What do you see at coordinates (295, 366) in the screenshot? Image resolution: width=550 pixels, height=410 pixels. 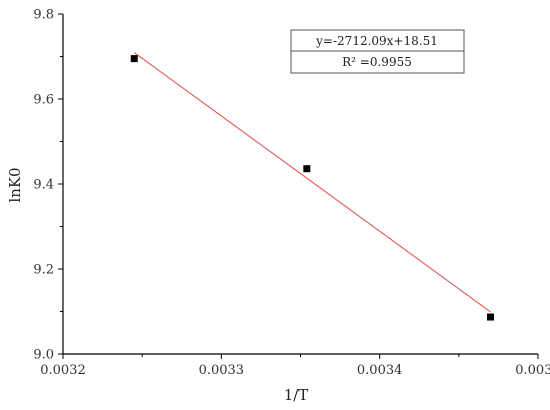 I see `x-axis-ticks: 0.0032 0.0033 0.0034 0.0035` at bounding box center [295, 366].